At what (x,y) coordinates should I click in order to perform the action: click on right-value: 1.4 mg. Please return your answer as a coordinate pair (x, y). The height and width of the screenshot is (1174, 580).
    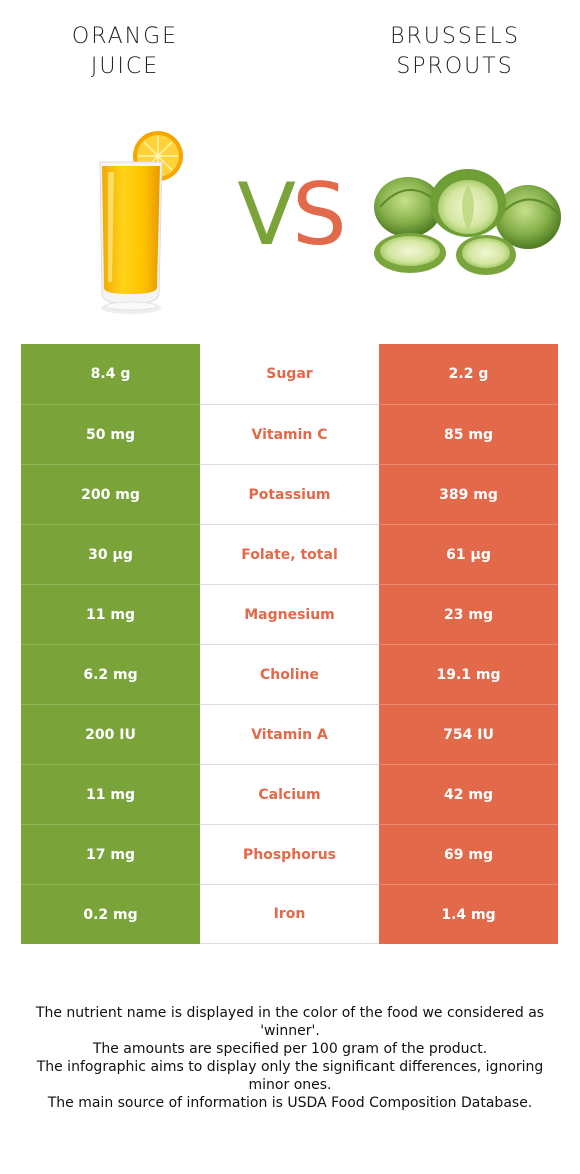
    Looking at the image, I should click on (468, 914).